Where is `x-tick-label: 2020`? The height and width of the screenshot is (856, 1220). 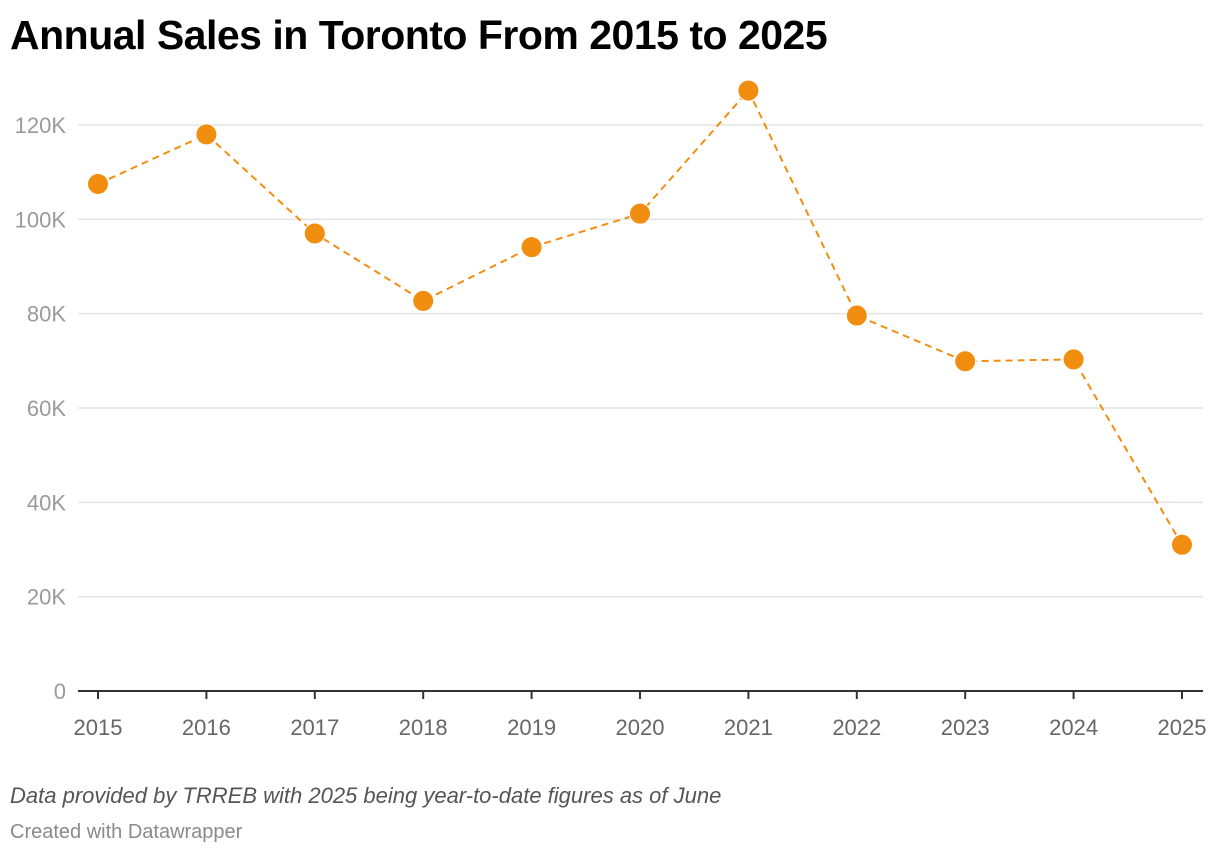
x-tick-label: 2020 is located at coordinates (640, 727).